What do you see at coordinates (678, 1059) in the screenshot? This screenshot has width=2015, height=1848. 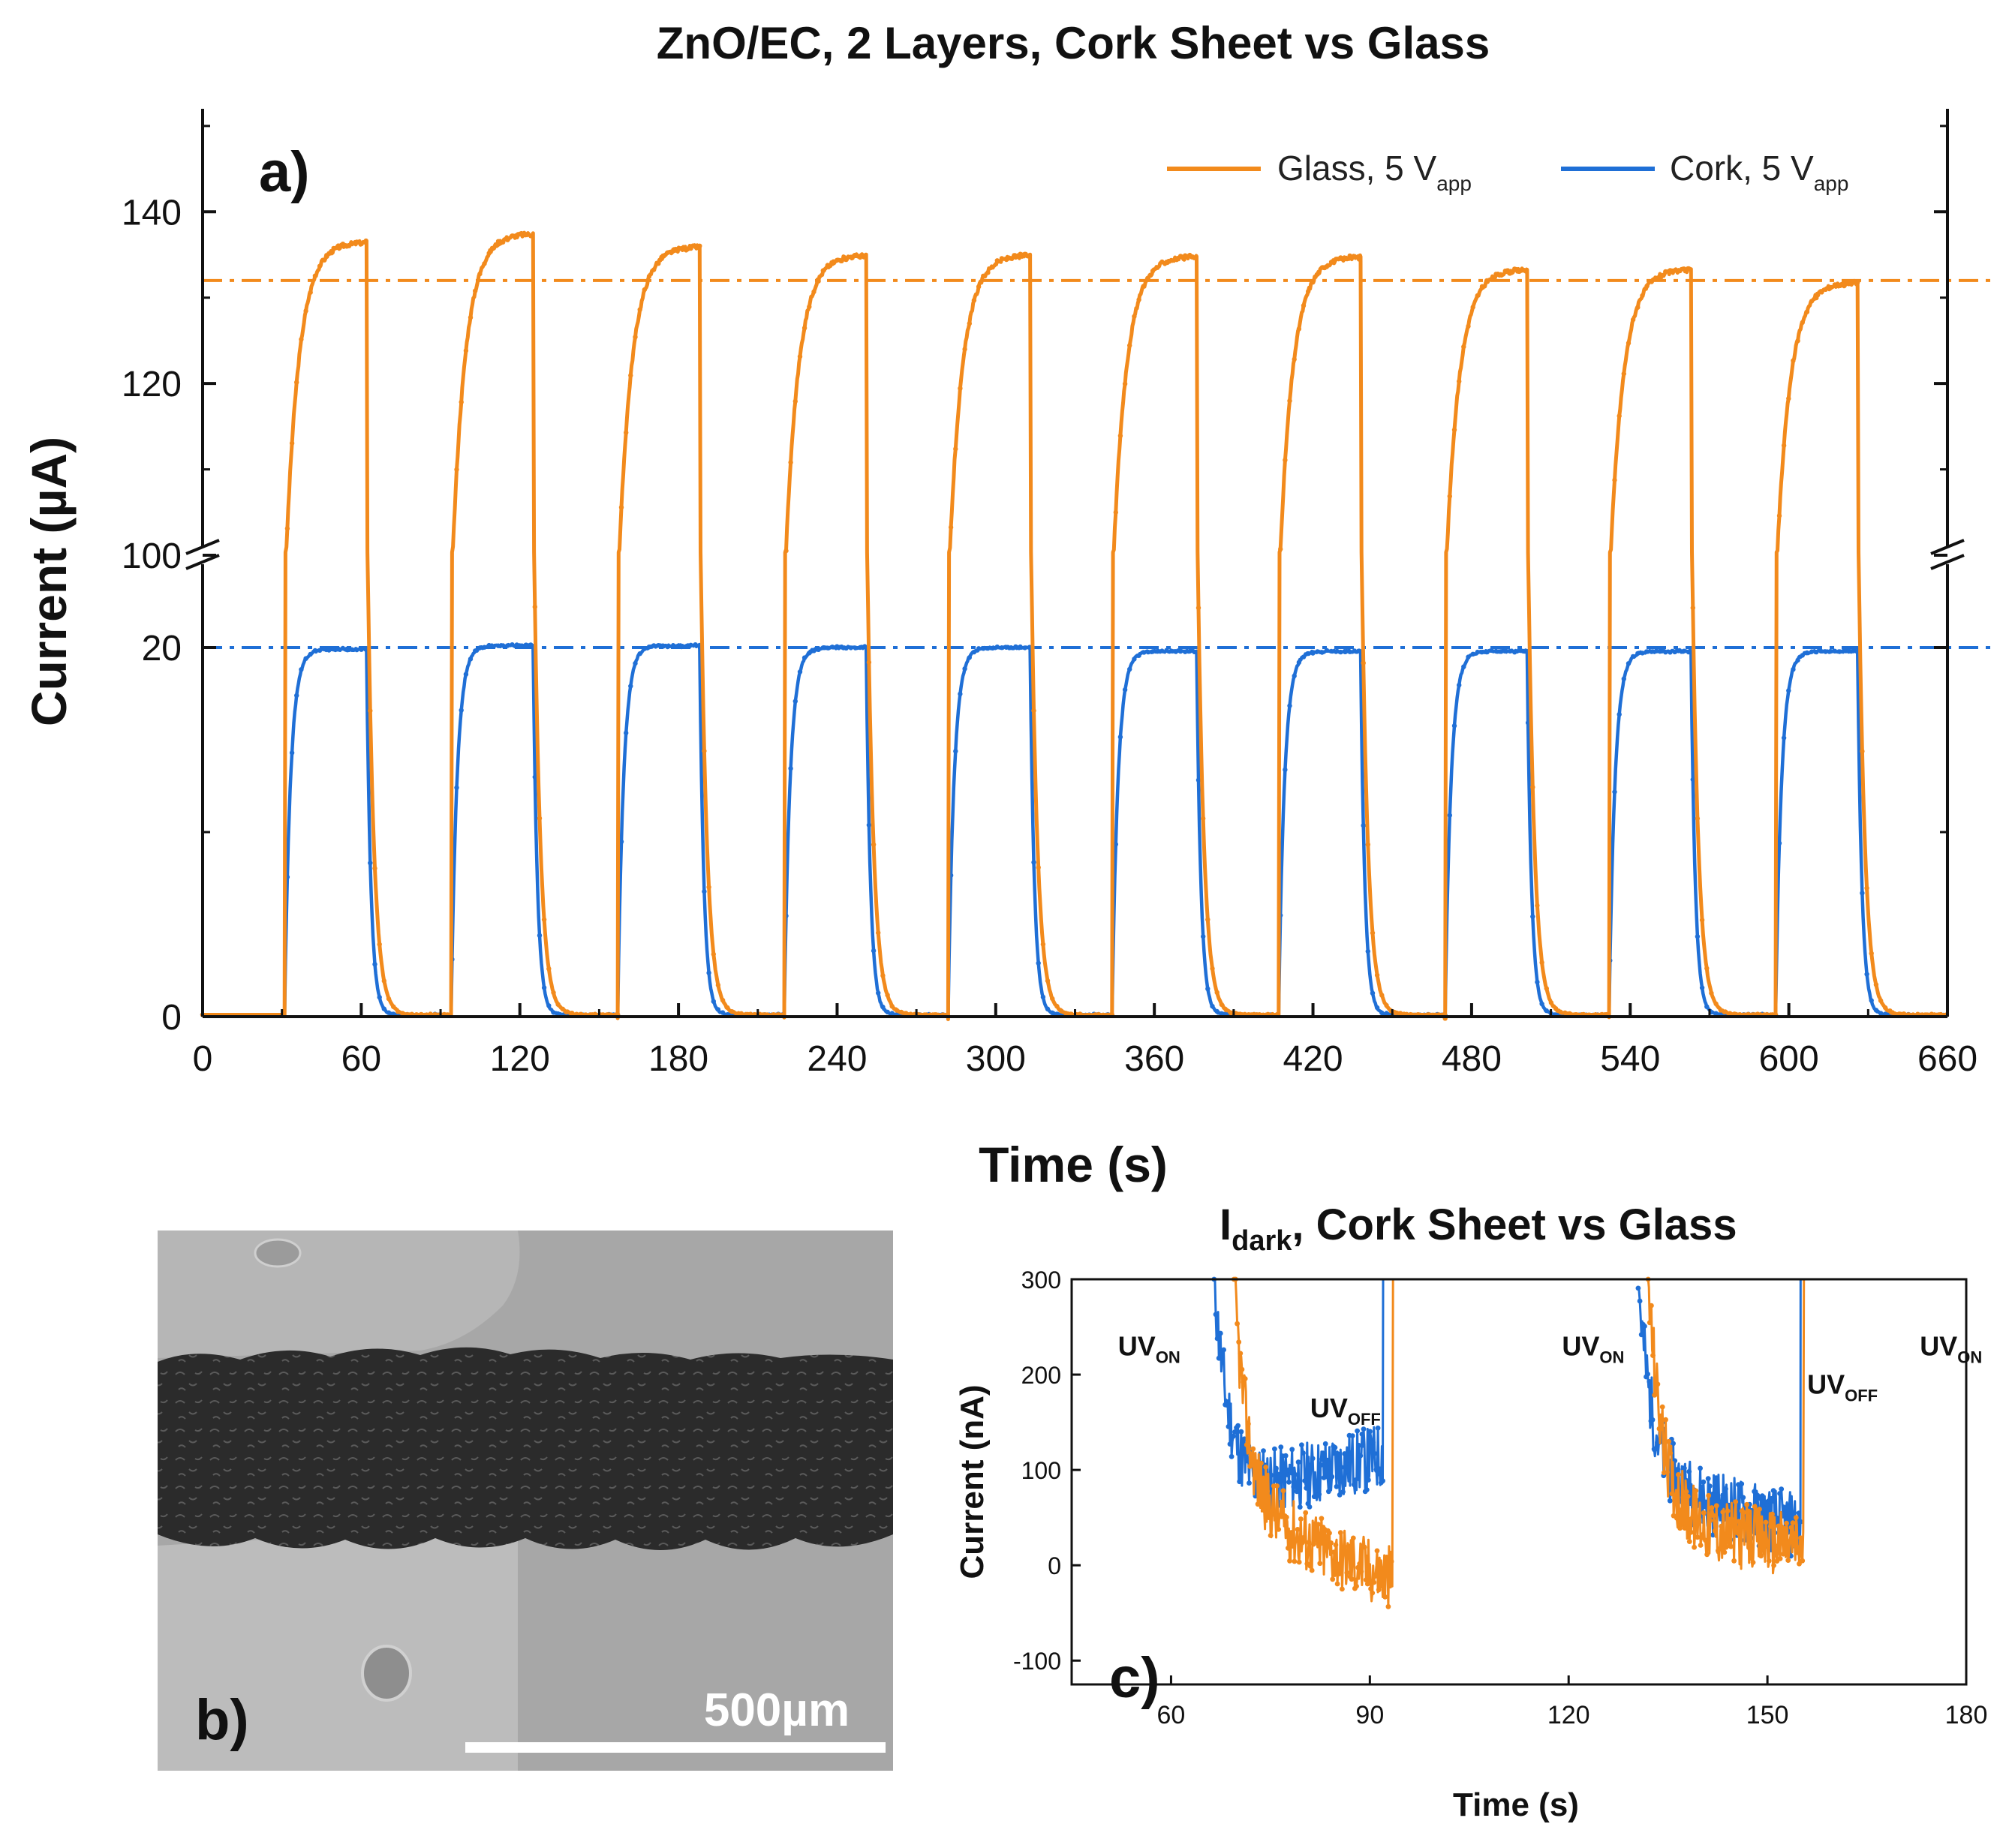 I see `x-tick-label: 180` at bounding box center [678, 1059].